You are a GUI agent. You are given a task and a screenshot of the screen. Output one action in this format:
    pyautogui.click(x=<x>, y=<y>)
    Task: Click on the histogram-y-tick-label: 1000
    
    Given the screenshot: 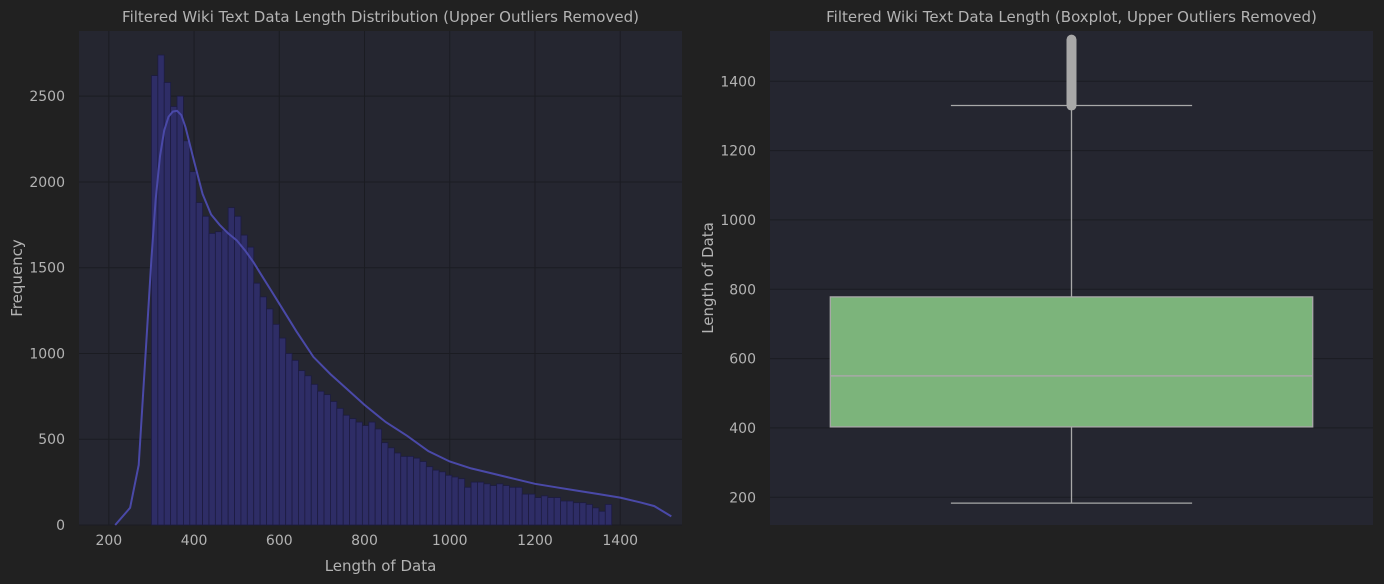 What is the action you would take?
    pyautogui.click(x=47, y=354)
    